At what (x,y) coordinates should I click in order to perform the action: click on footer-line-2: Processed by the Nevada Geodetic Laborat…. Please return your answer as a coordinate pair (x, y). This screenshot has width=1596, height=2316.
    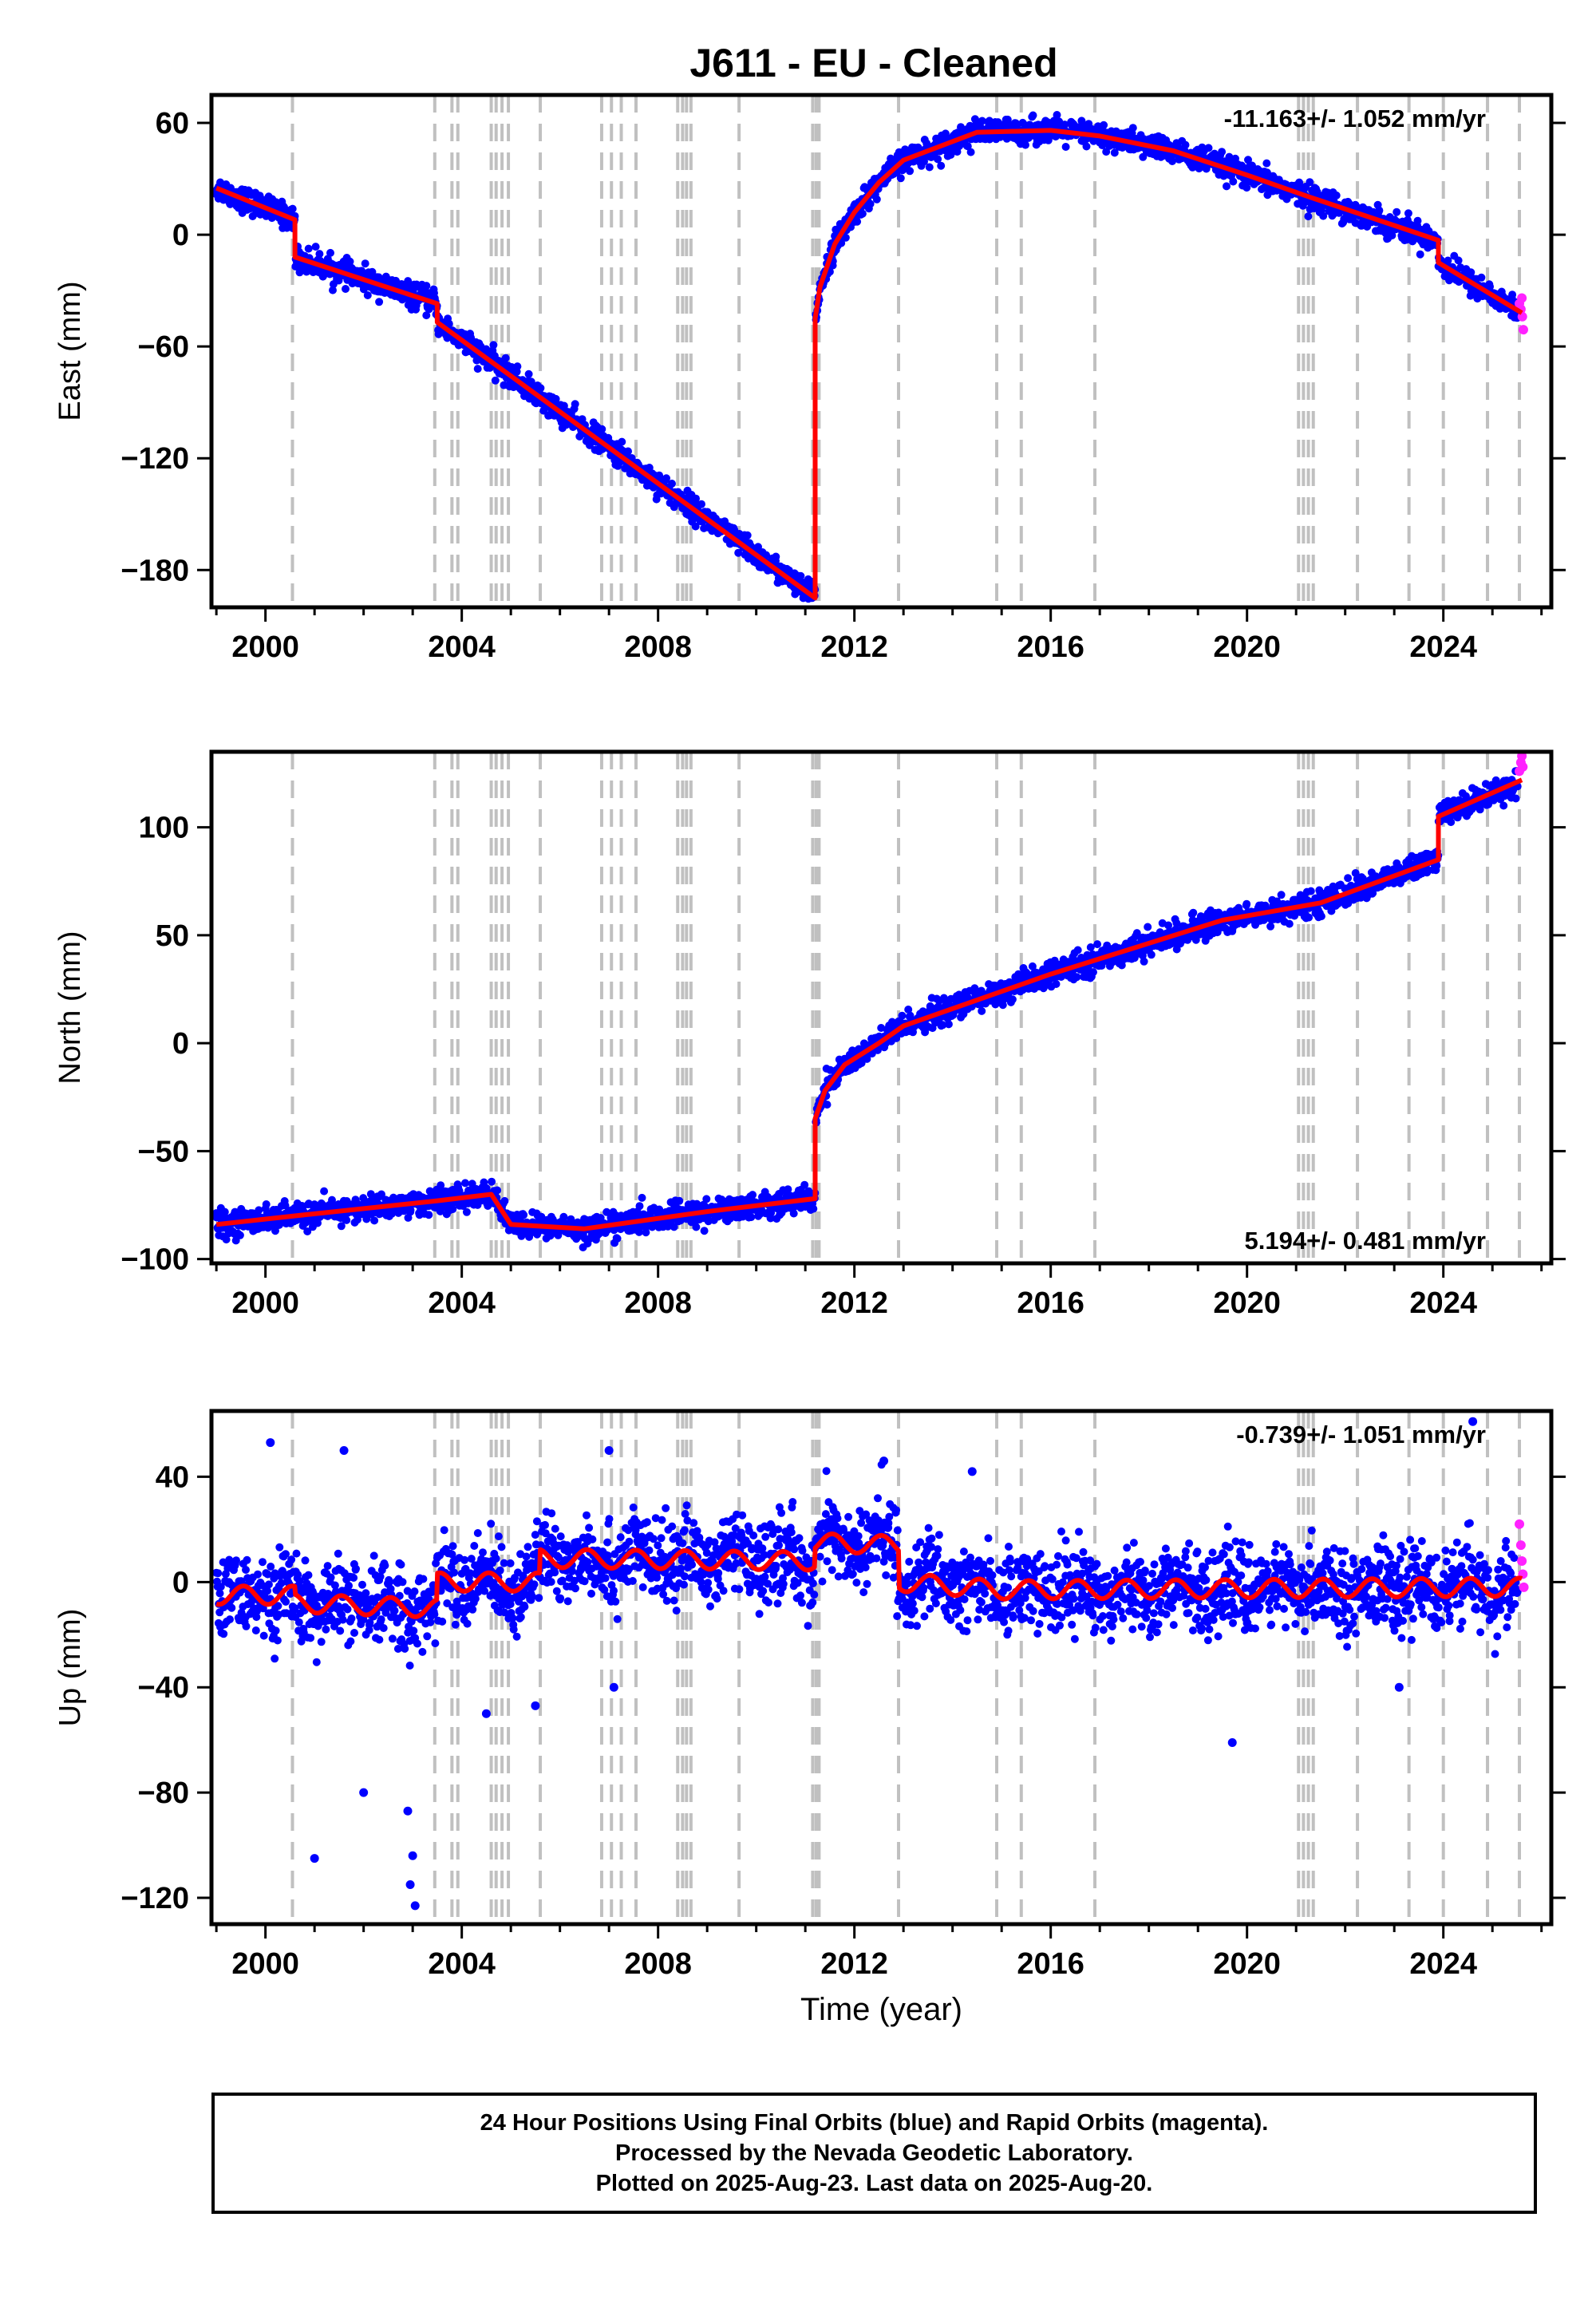
    Looking at the image, I should click on (874, 2153).